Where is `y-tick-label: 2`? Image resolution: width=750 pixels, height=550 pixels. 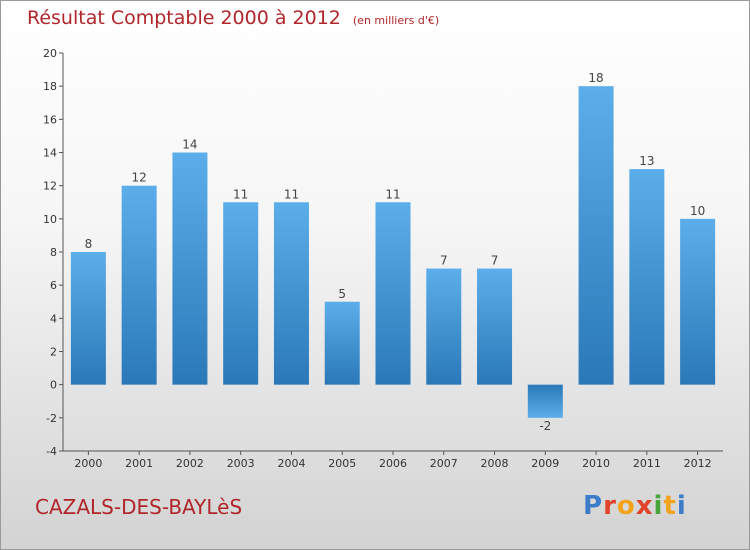
y-tick-label: 2 is located at coordinates (53, 352).